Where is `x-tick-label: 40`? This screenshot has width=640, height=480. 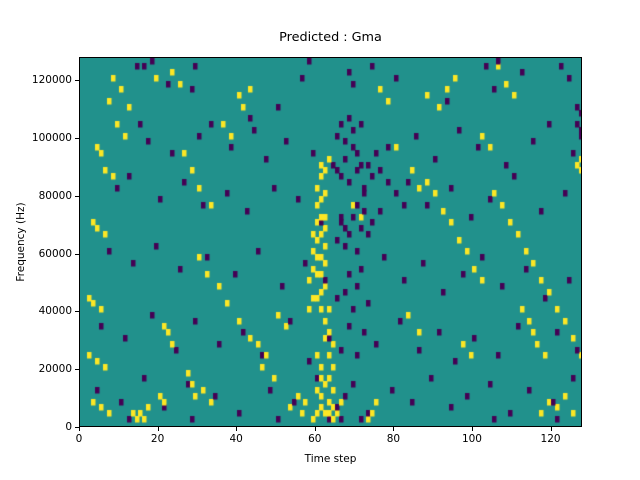 x-tick-label: 40 is located at coordinates (236, 439).